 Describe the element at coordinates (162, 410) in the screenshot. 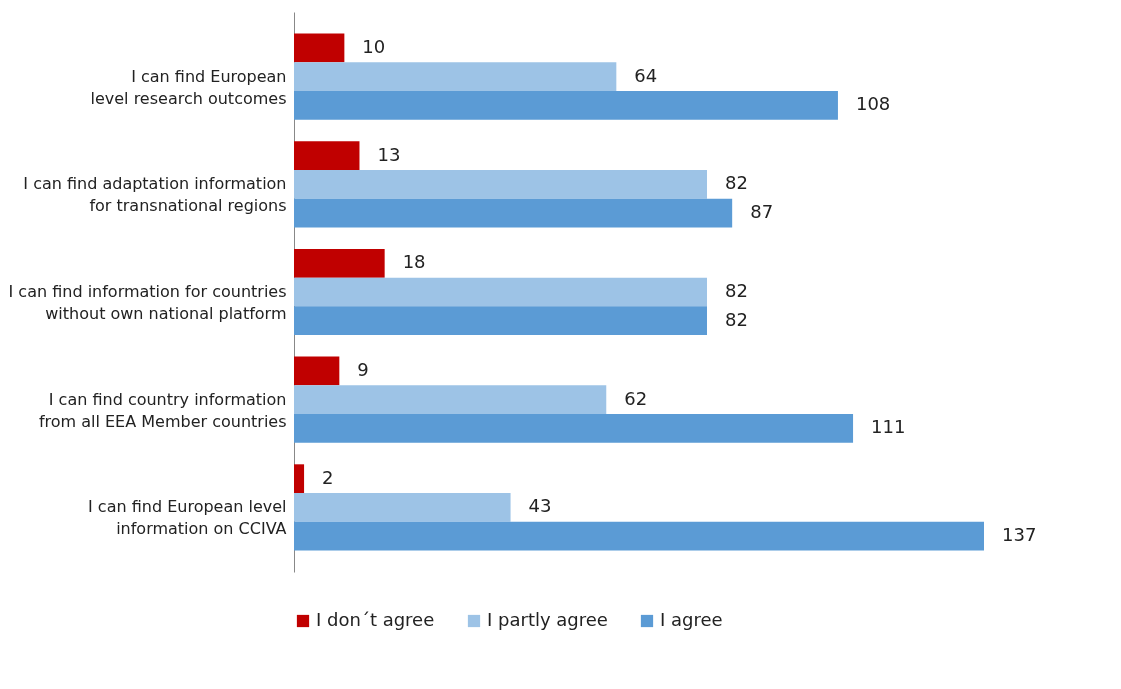

I see `y-tick-label: I can find country information from all EEA Member countries` at that location.